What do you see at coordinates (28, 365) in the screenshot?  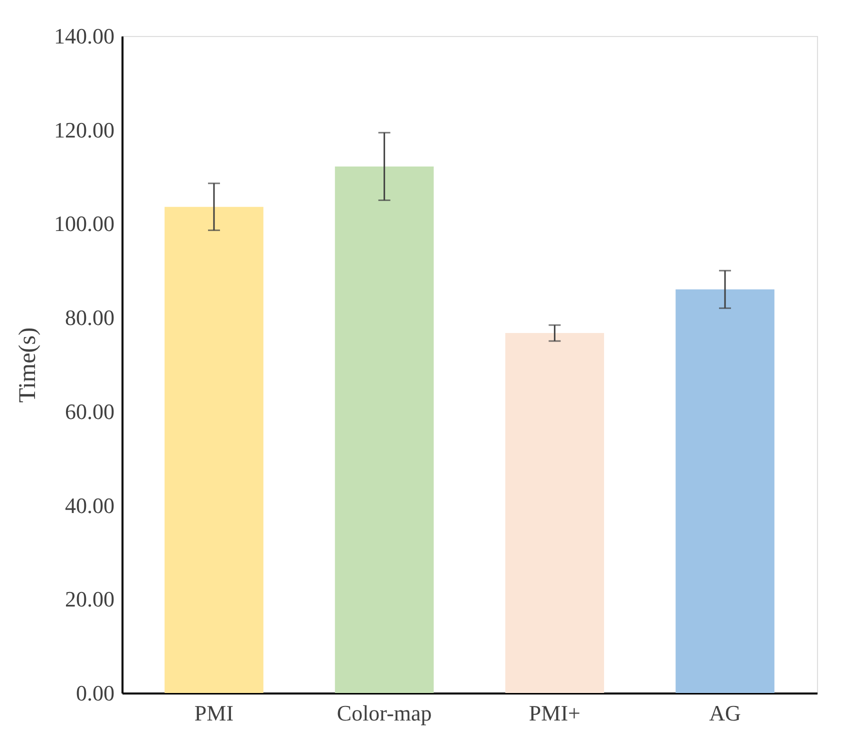 I see `y-axis-title: Time(s)` at bounding box center [28, 365].